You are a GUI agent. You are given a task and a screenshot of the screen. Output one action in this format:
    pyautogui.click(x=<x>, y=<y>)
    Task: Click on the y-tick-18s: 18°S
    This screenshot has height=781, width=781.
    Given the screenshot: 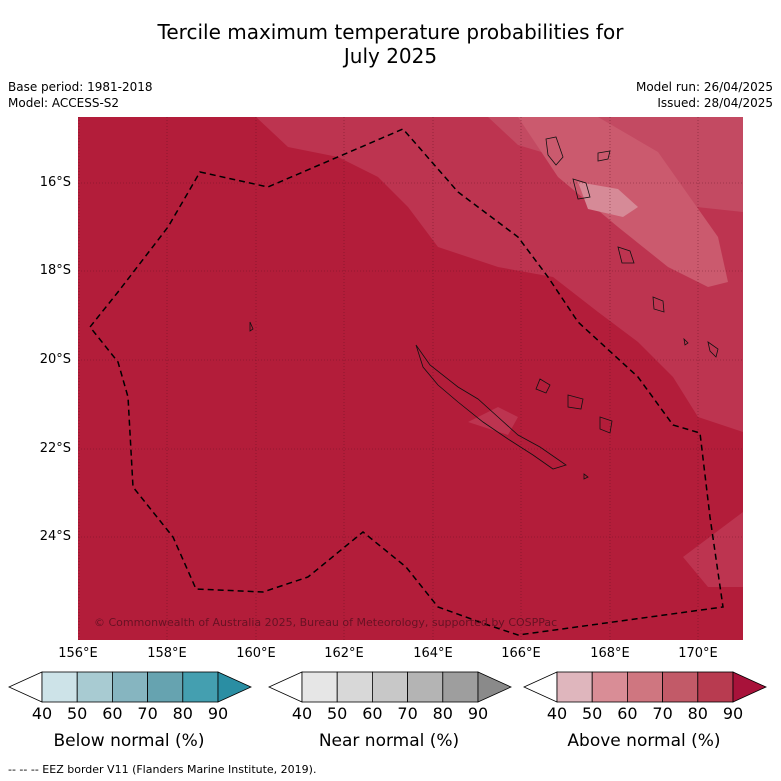 What is the action you would take?
    pyautogui.click(x=55, y=270)
    